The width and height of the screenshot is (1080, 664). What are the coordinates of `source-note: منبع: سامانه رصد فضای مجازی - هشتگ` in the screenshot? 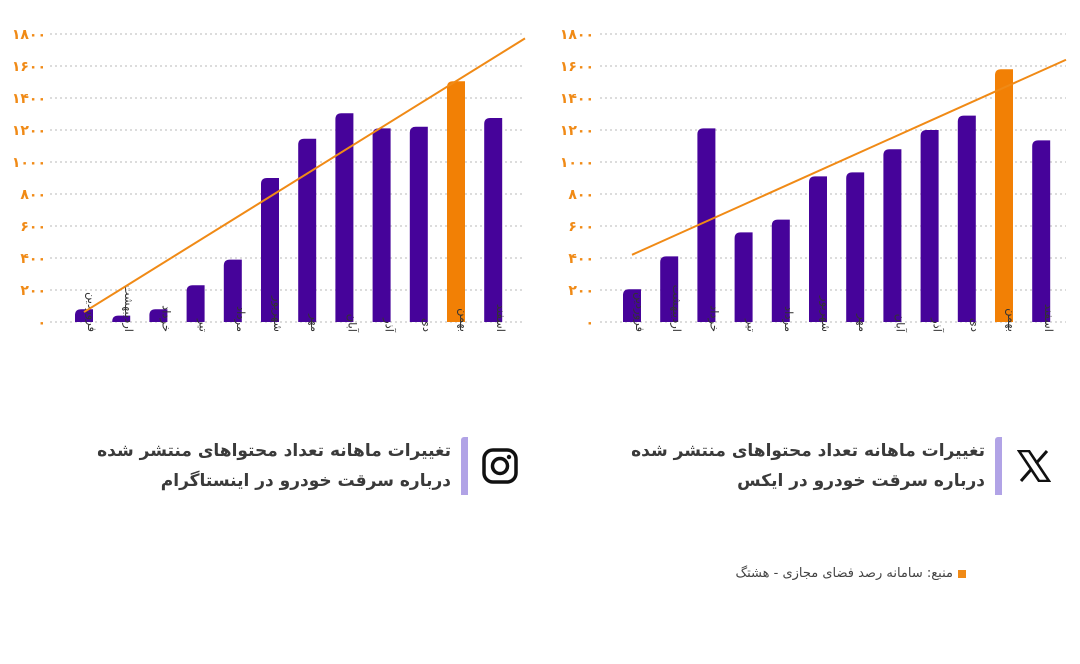 It's located at (850, 573).